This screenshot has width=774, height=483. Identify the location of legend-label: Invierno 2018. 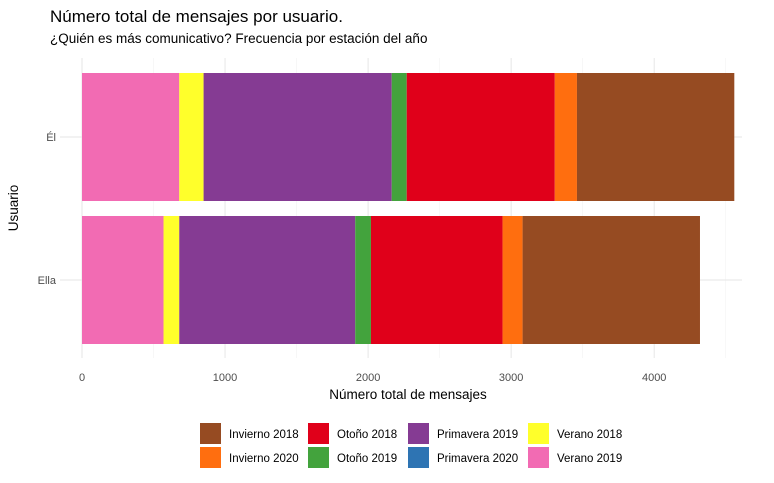
(264, 435).